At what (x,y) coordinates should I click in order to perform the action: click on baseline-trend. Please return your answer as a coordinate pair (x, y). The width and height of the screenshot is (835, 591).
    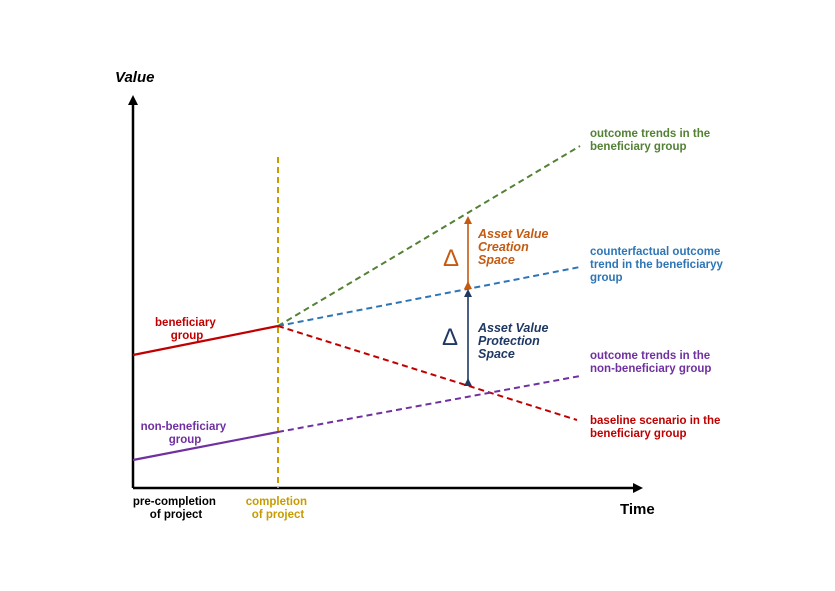
    Looking at the image, I should click on (427, 373).